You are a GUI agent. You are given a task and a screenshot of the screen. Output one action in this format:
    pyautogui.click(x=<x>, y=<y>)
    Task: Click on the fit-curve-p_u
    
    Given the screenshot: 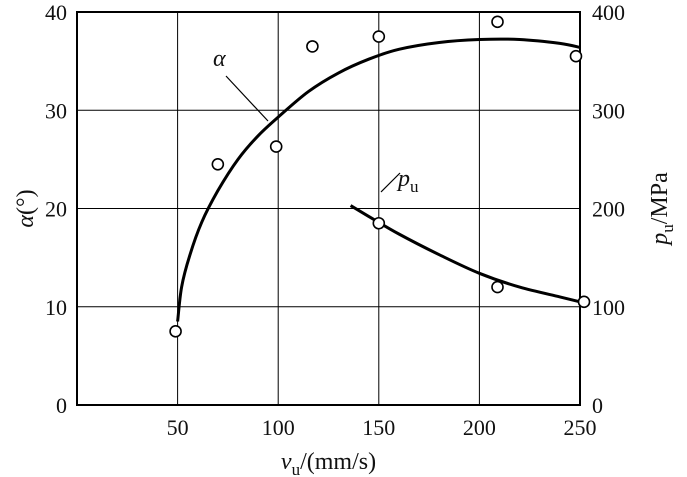 What is the action you would take?
    pyautogui.click(x=467, y=254)
    